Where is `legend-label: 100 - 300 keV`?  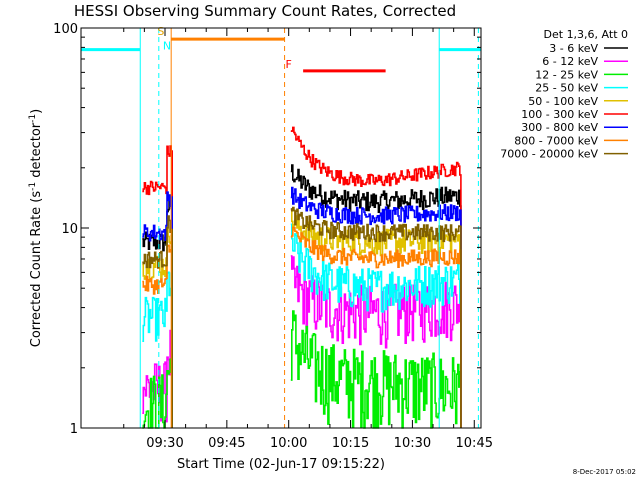 legend-label: 100 - 300 keV is located at coordinates (559, 114).